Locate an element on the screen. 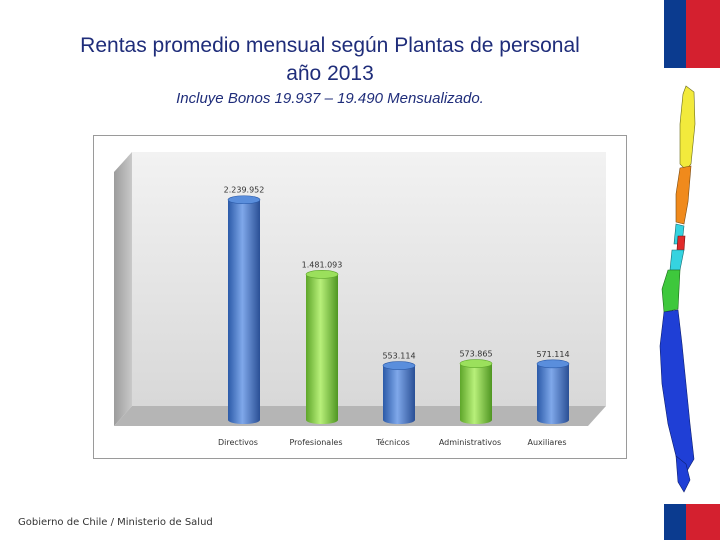 Image resolution: width=720 pixels, height=540 pixels. category-label: Técnicos is located at coordinates (392, 442).